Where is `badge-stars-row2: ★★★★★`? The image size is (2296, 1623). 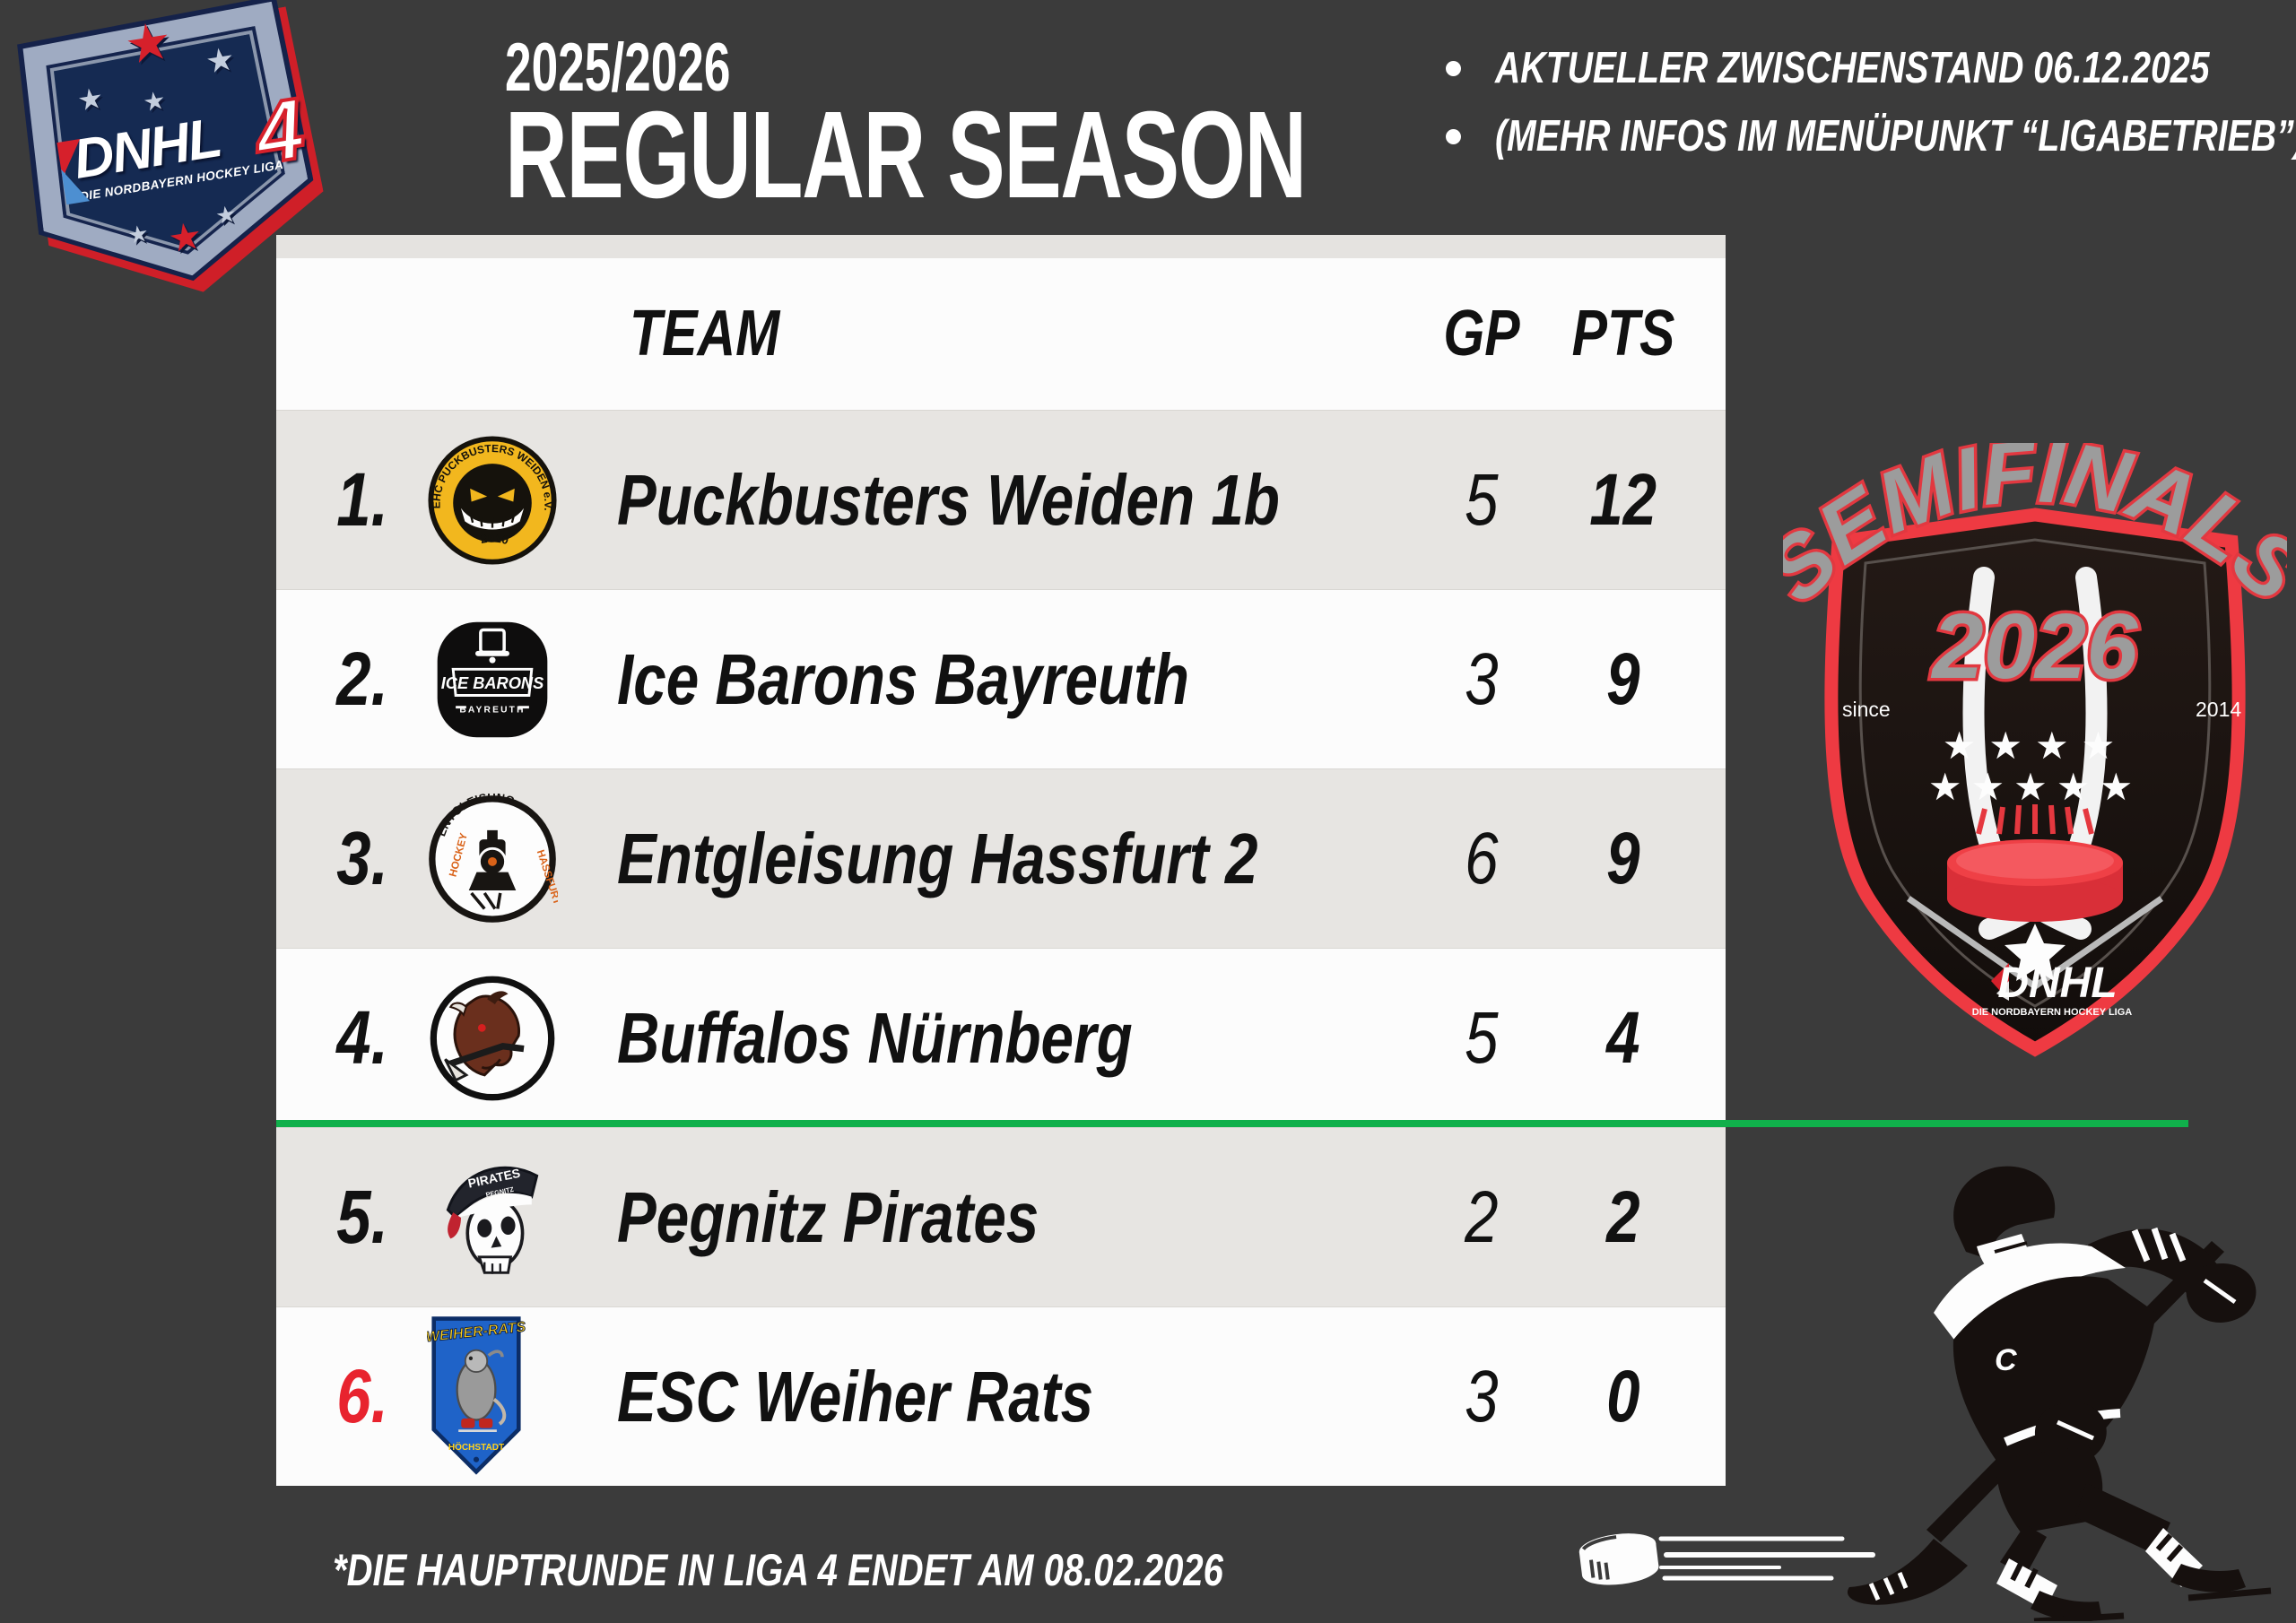 badge-stars-row2: ★★★★★ is located at coordinates (2035, 787).